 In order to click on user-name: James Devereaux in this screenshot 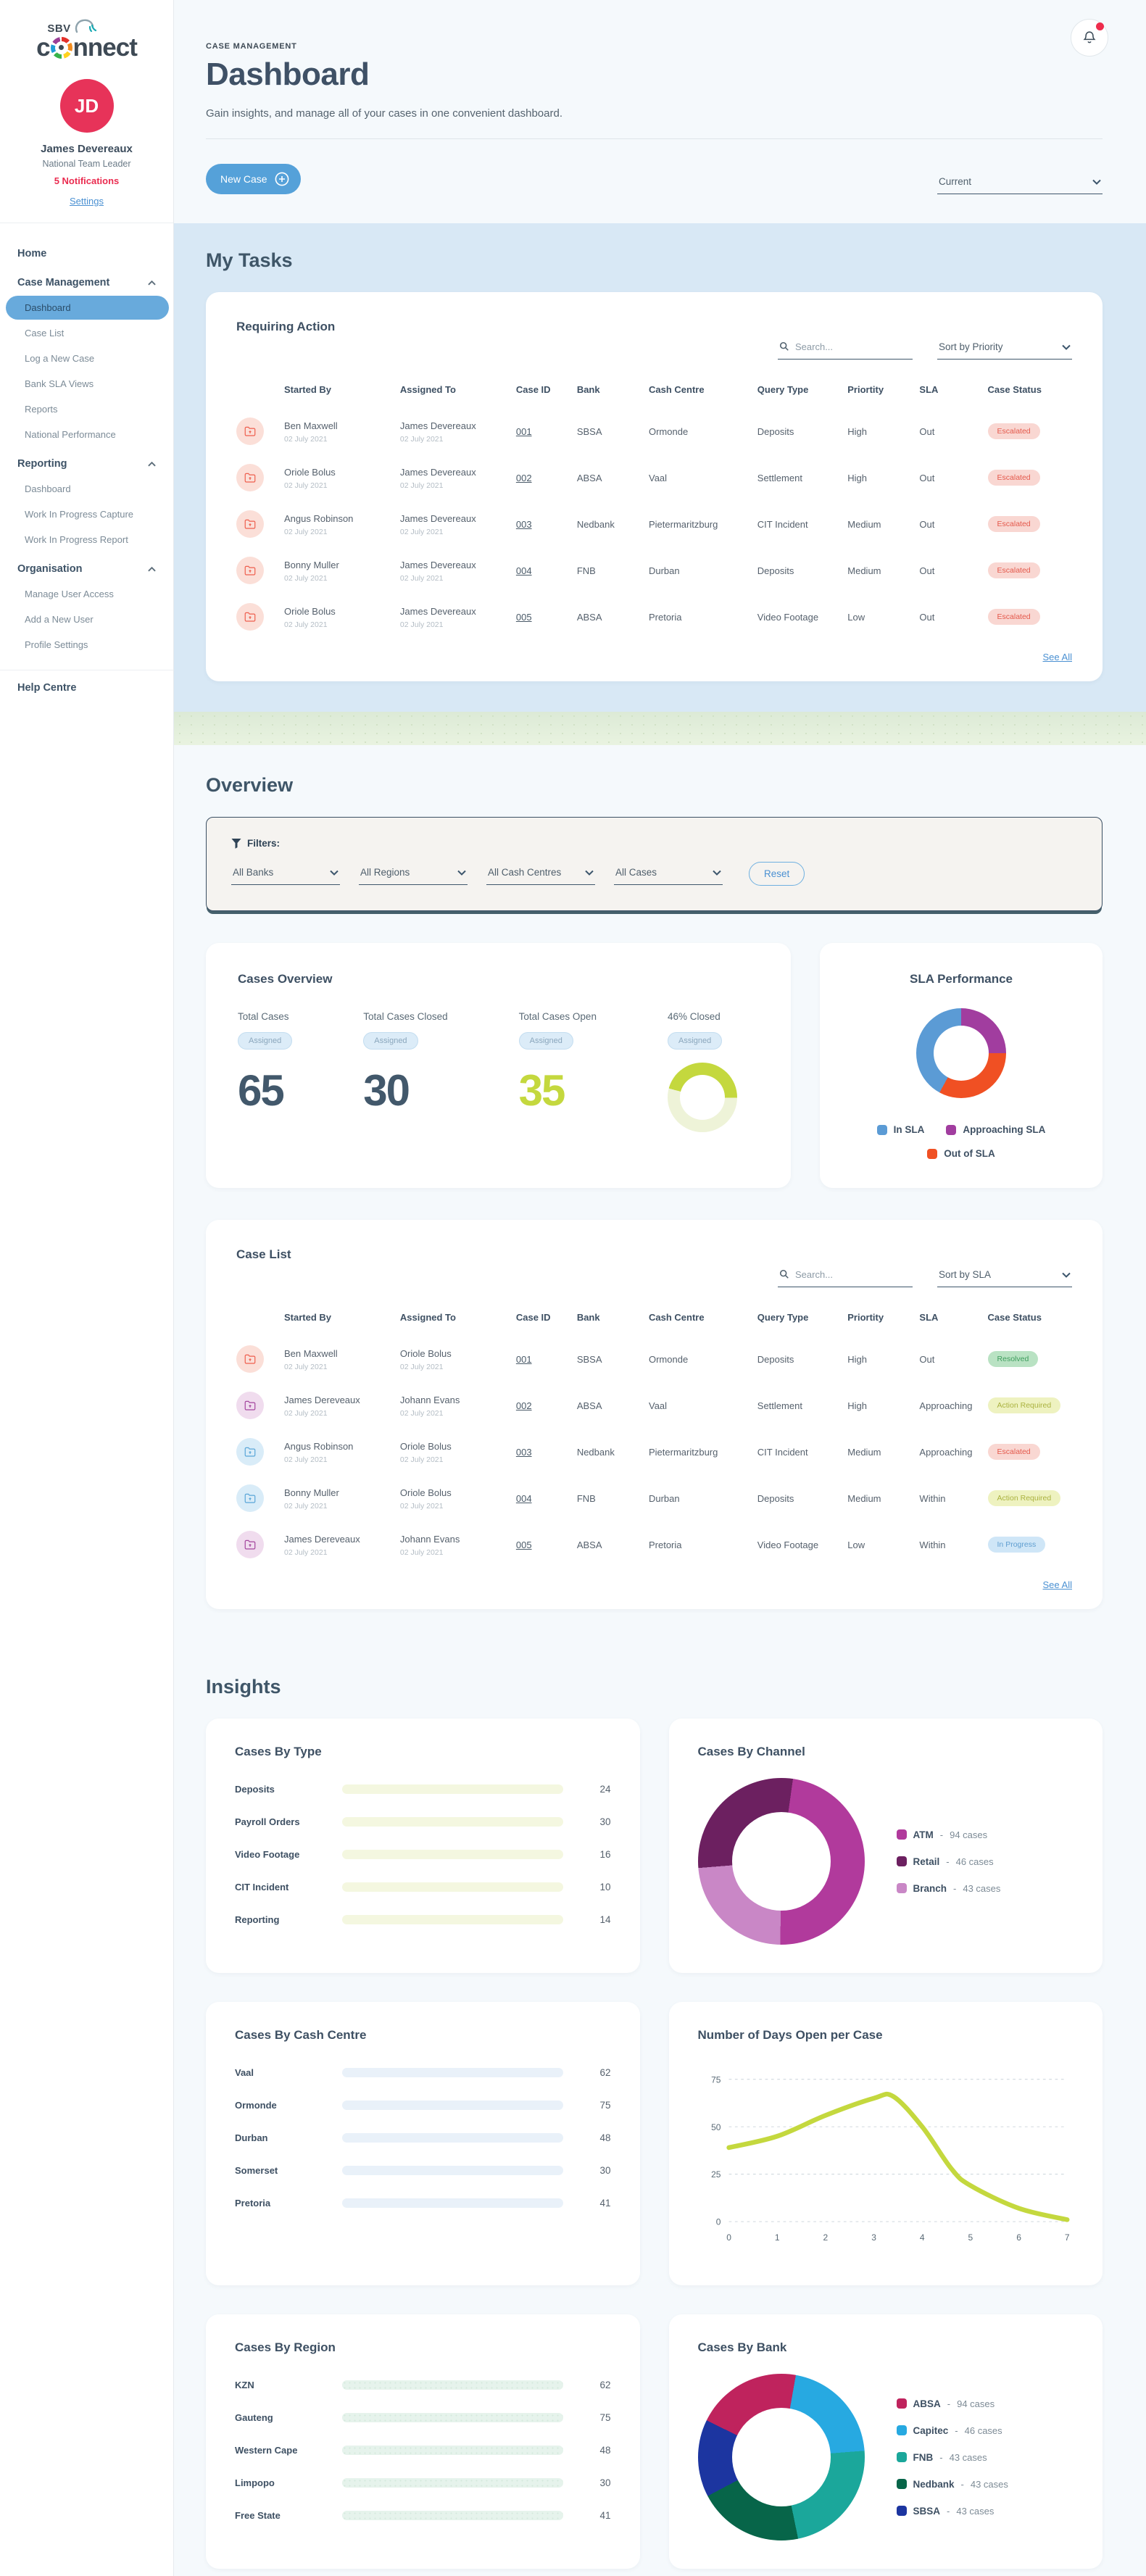, I will do `click(87, 149)`.